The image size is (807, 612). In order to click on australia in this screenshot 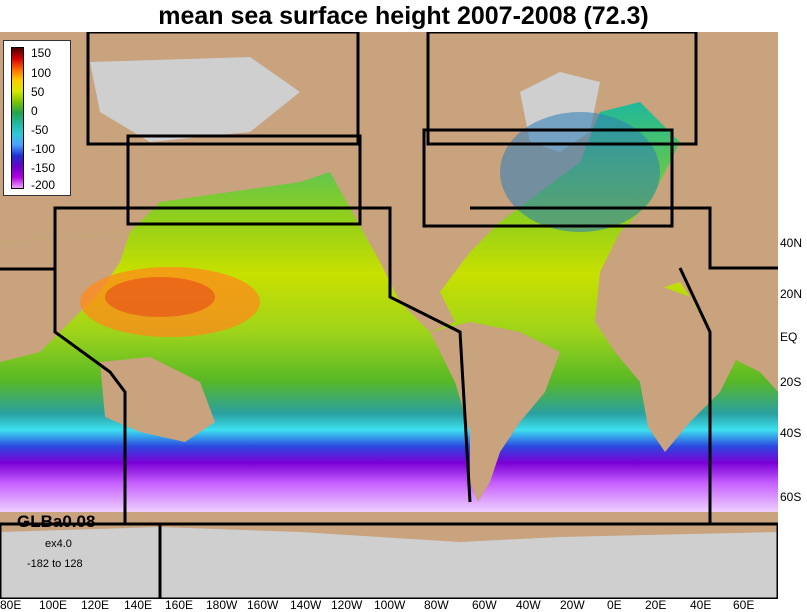, I will do `click(157, 399)`.